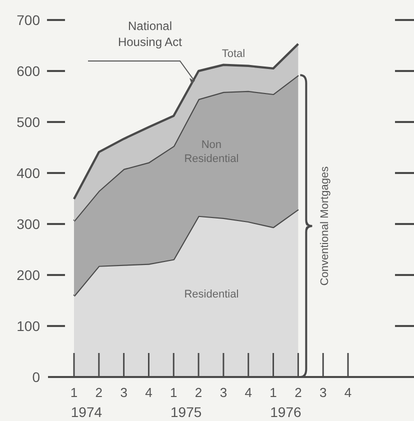 The width and height of the screenshot is (414, 421). Describe the element at coordinates (286, 412) in the screenshot. I see `text: 1976` at that location.